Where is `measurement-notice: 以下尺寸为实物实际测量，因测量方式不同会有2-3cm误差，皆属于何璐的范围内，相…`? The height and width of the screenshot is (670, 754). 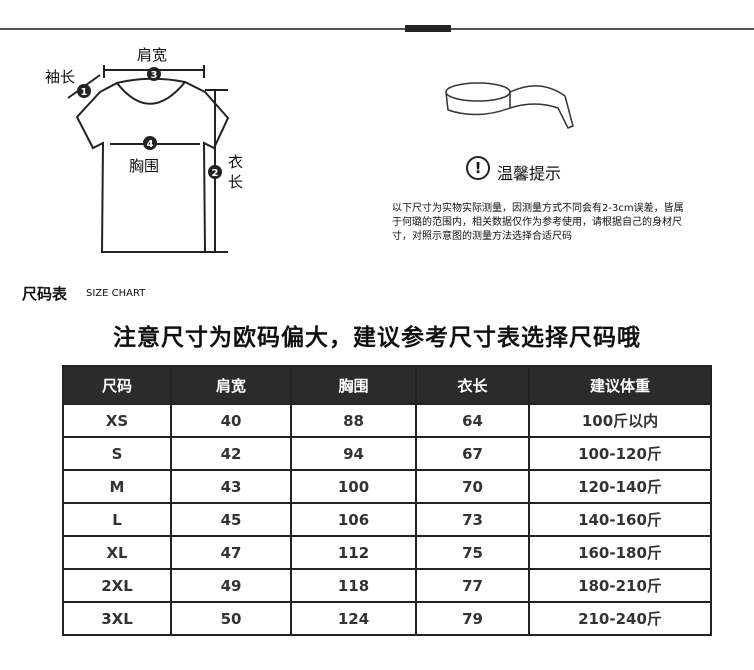
measurement-notice: 以下尺寸为实物实际测量，因测量方式不同会有2-3cm误差，皆属于何璐的范围内，相… is located at coordinates (538, 222).